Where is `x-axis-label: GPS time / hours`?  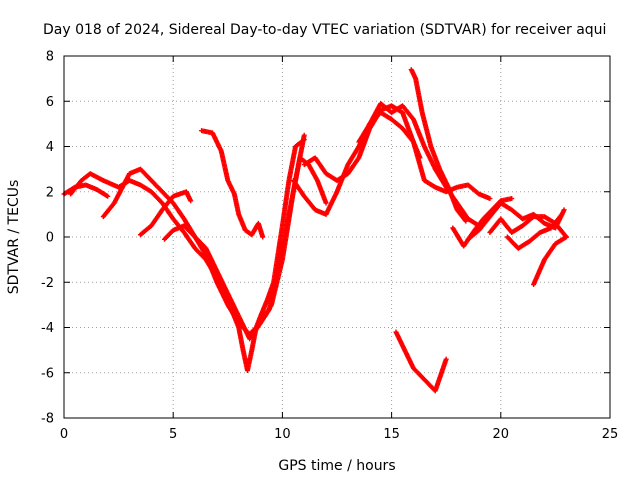
x-axis-label: GPS time / hours is located at coordinates (336, 466).